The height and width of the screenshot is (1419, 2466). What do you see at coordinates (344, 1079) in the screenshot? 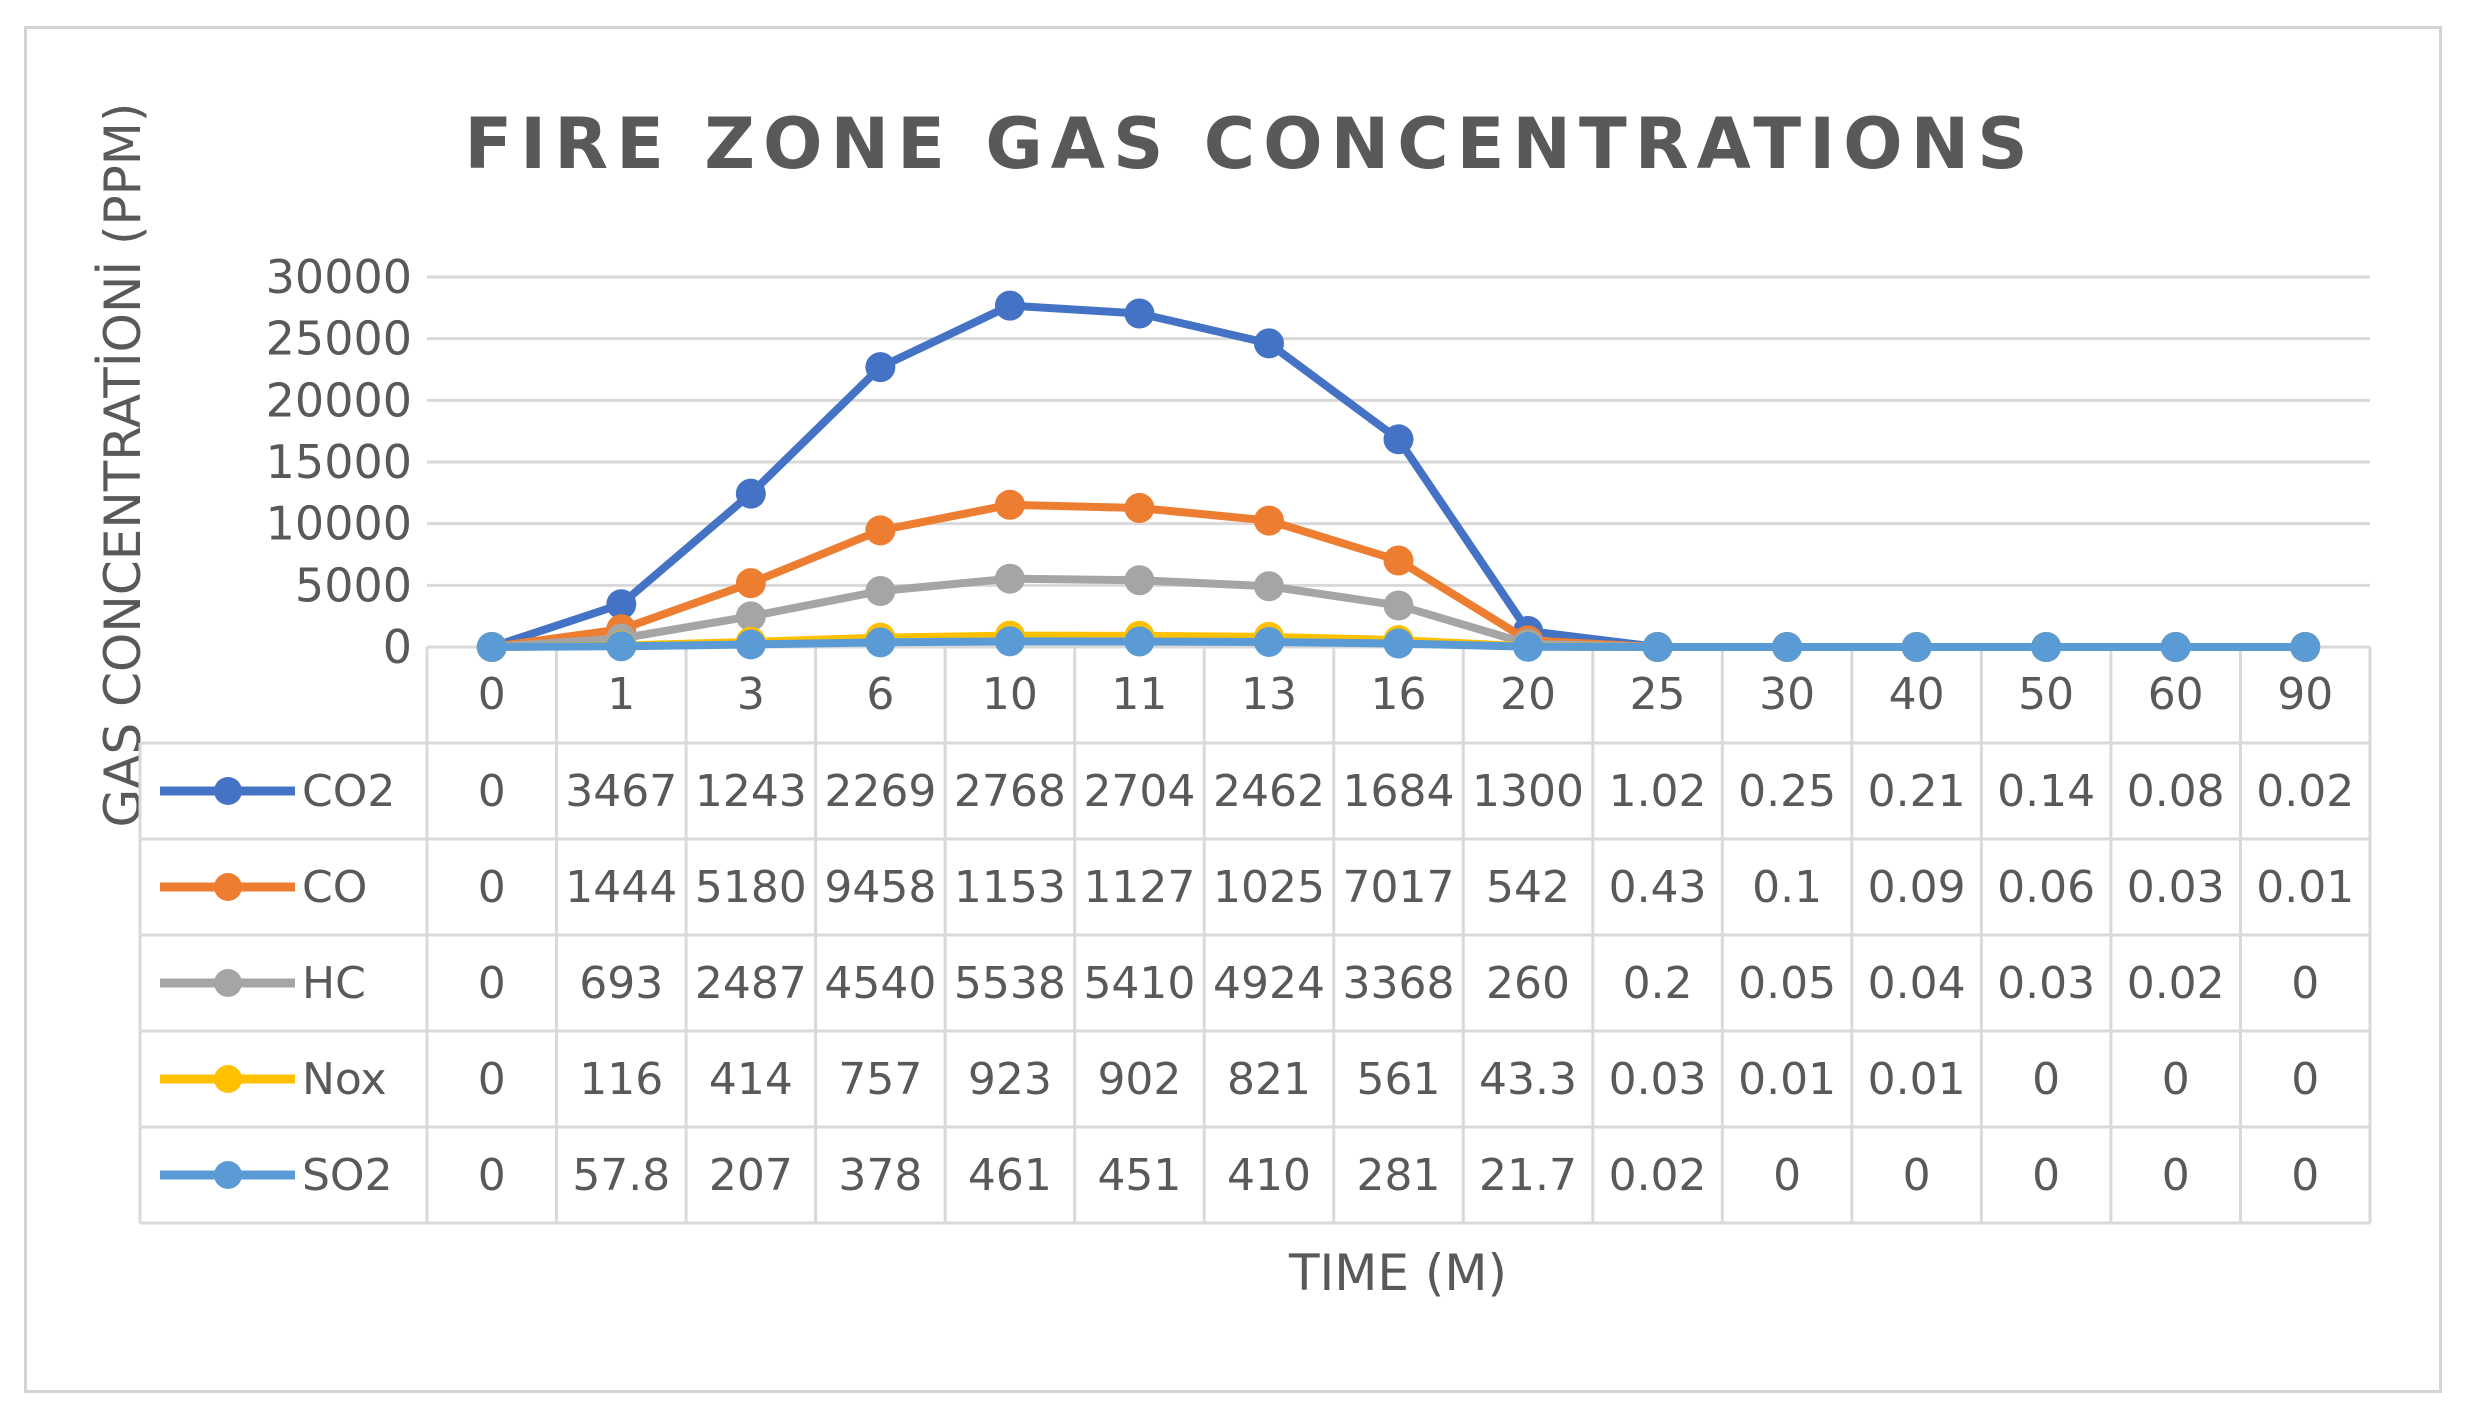
I see `legend-label: Nox` at bounding box center [344, 1079].